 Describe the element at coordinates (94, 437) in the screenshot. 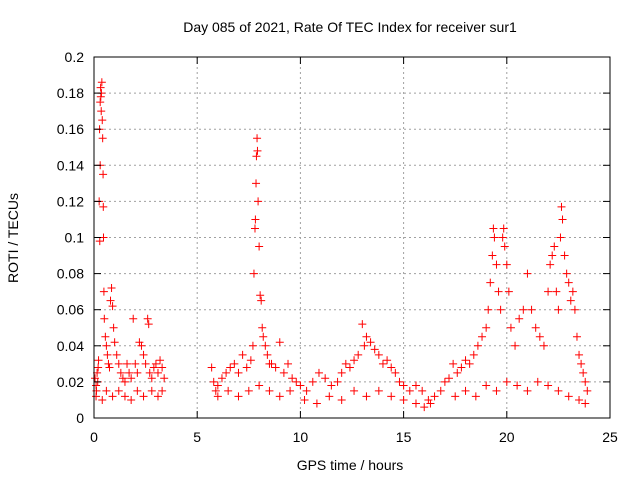

I see `x-tick-label: 0` at that location.